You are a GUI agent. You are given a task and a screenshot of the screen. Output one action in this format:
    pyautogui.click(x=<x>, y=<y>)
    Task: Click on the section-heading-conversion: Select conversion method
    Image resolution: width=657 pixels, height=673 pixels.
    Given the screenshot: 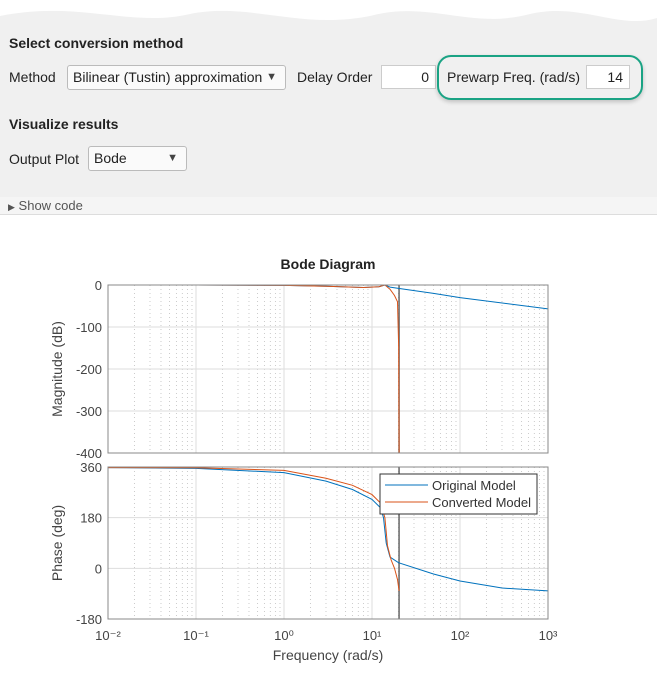 What is the action you would take?
    pyautogui.click(x=96, y=43)
    